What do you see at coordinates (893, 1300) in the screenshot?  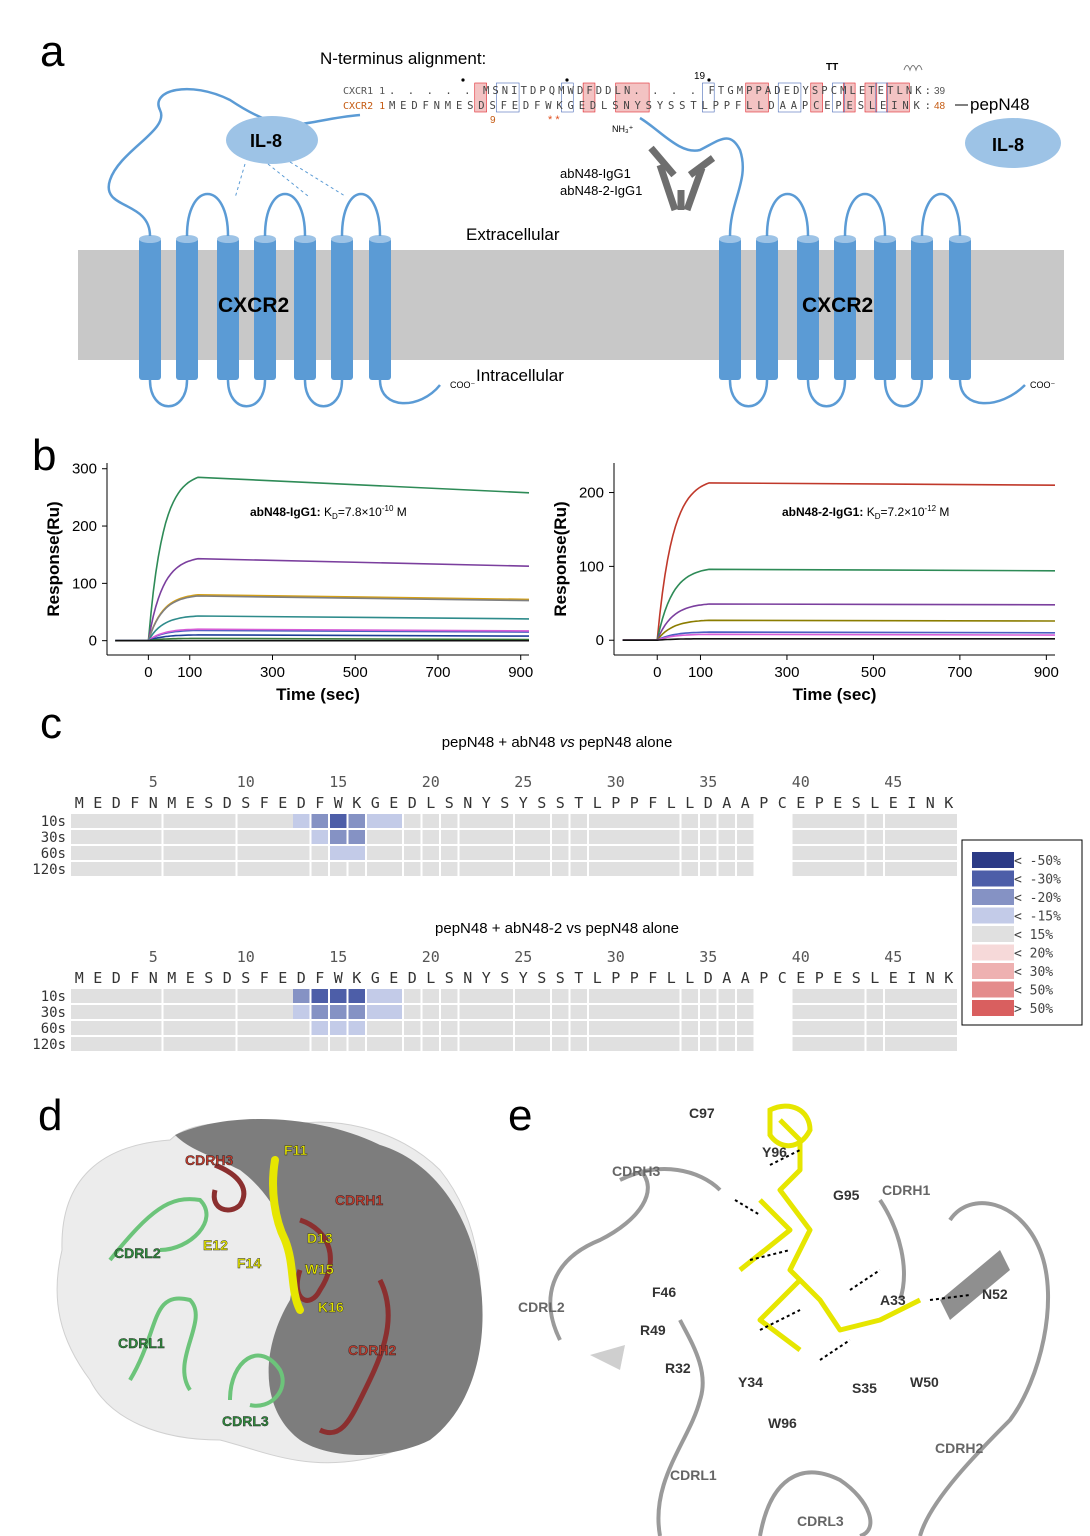 I see `residue-label: A33` at bounding box center [893, 1300].